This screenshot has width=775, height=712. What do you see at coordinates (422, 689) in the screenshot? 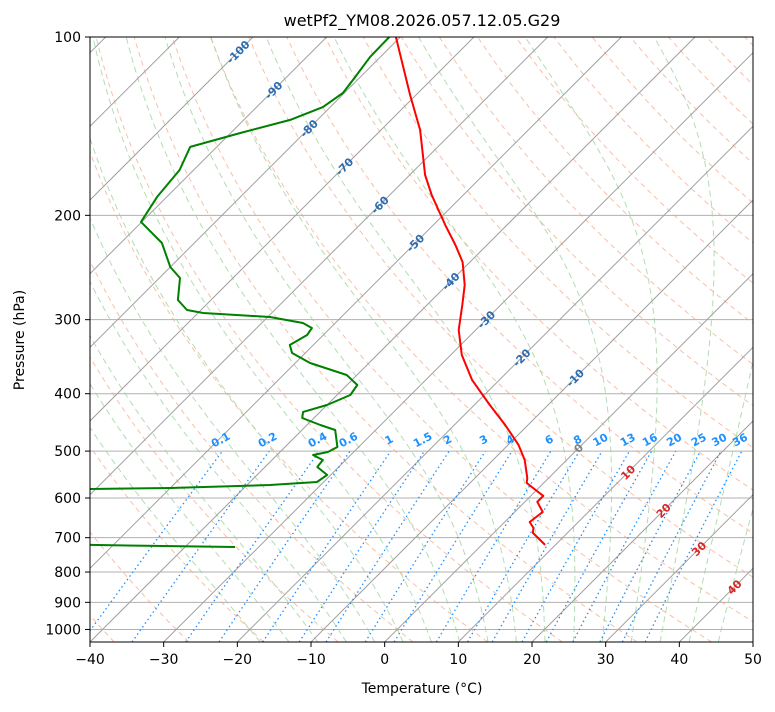
I see `x-axis-label: Temperature (°C)` at bounding box center [422, 689].